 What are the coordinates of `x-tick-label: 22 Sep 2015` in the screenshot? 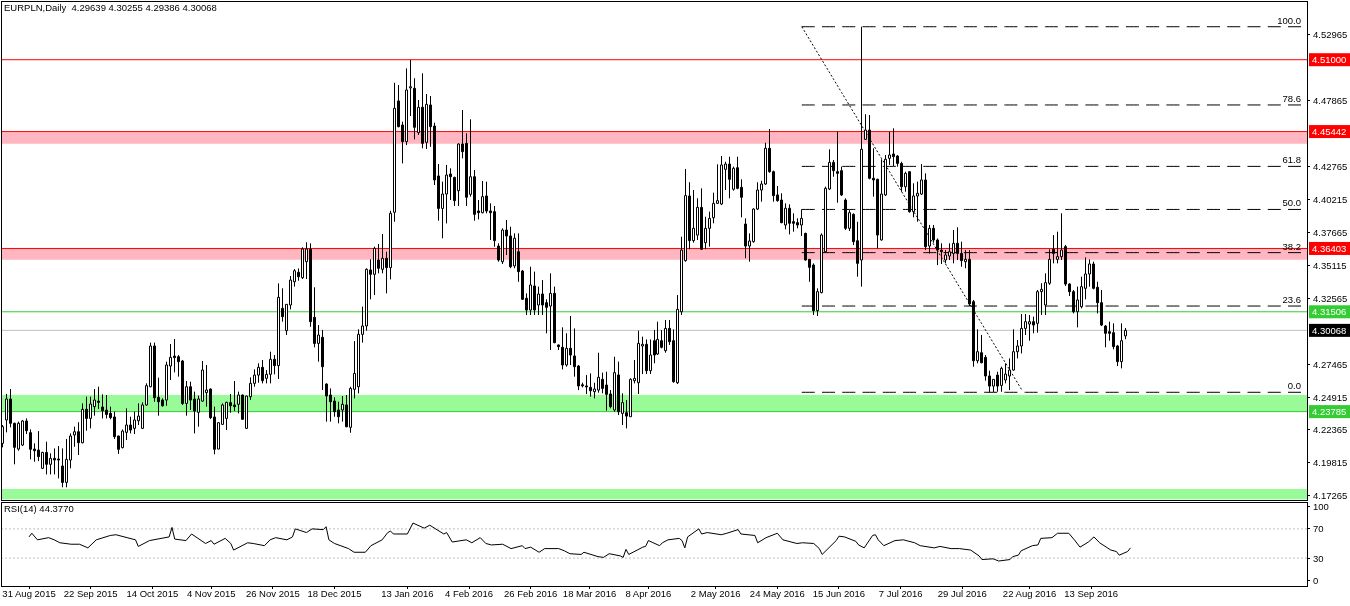 It's located at (90, 593).